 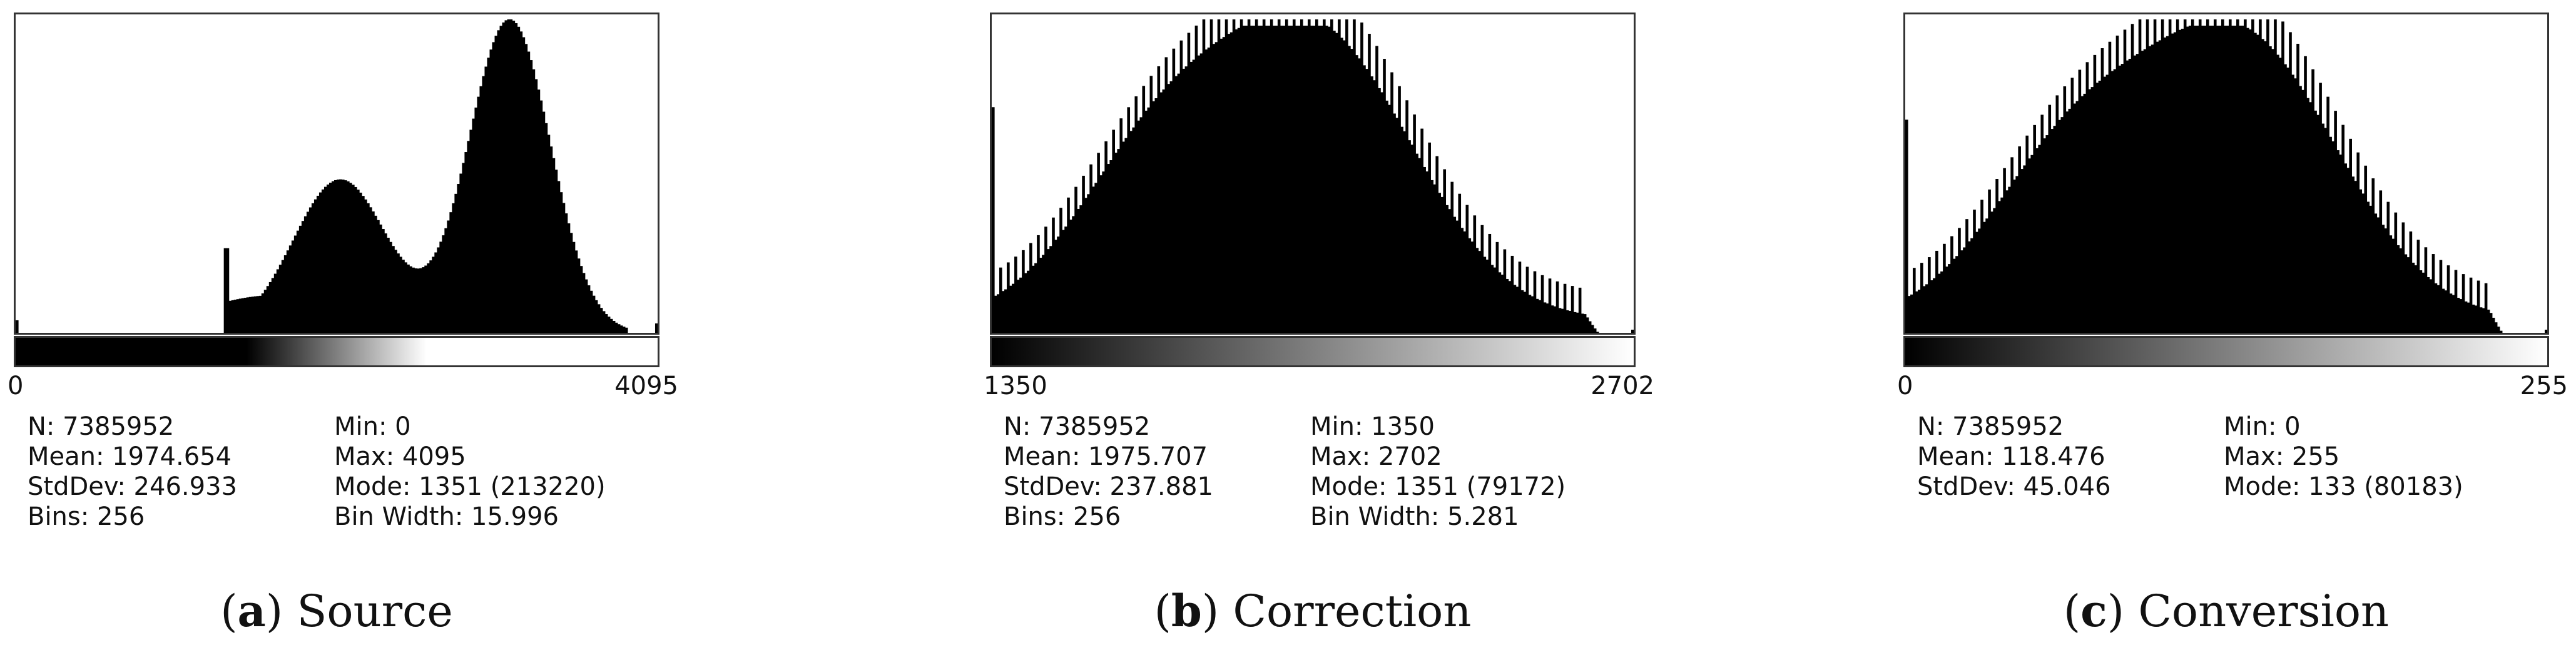 I want to click on stat-bins: Bins: 256, so click(x=1062, y=516).